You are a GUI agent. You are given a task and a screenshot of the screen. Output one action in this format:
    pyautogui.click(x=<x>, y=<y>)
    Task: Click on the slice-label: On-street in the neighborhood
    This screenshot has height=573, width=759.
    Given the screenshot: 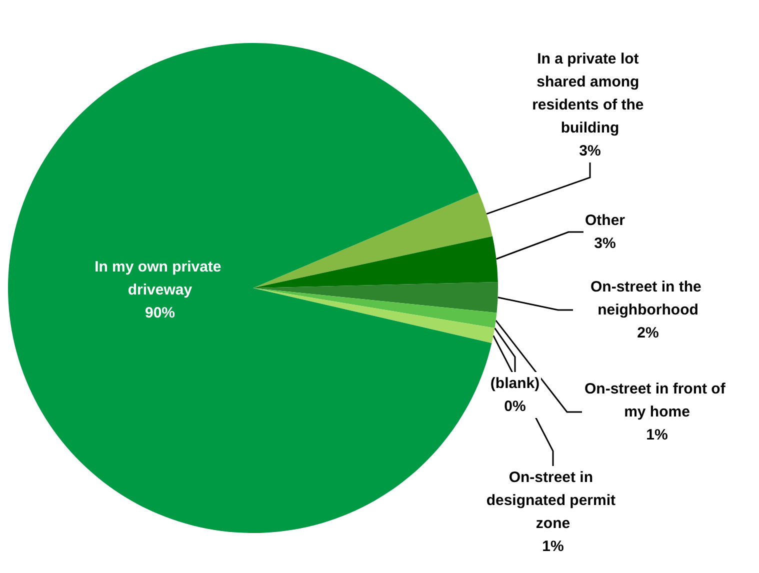 What is the action you would take?
    pyautogui.click(x=648, y=298)
    